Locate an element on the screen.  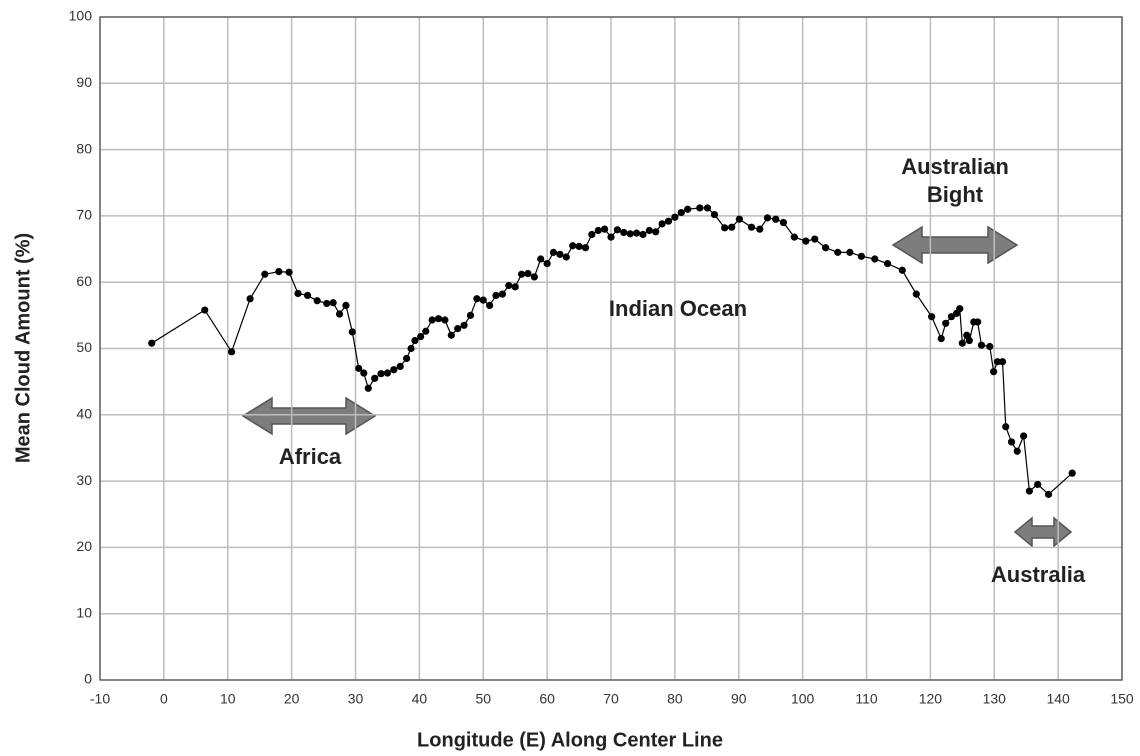
y-tick-label: 70 is located at coordinates (84, 215).